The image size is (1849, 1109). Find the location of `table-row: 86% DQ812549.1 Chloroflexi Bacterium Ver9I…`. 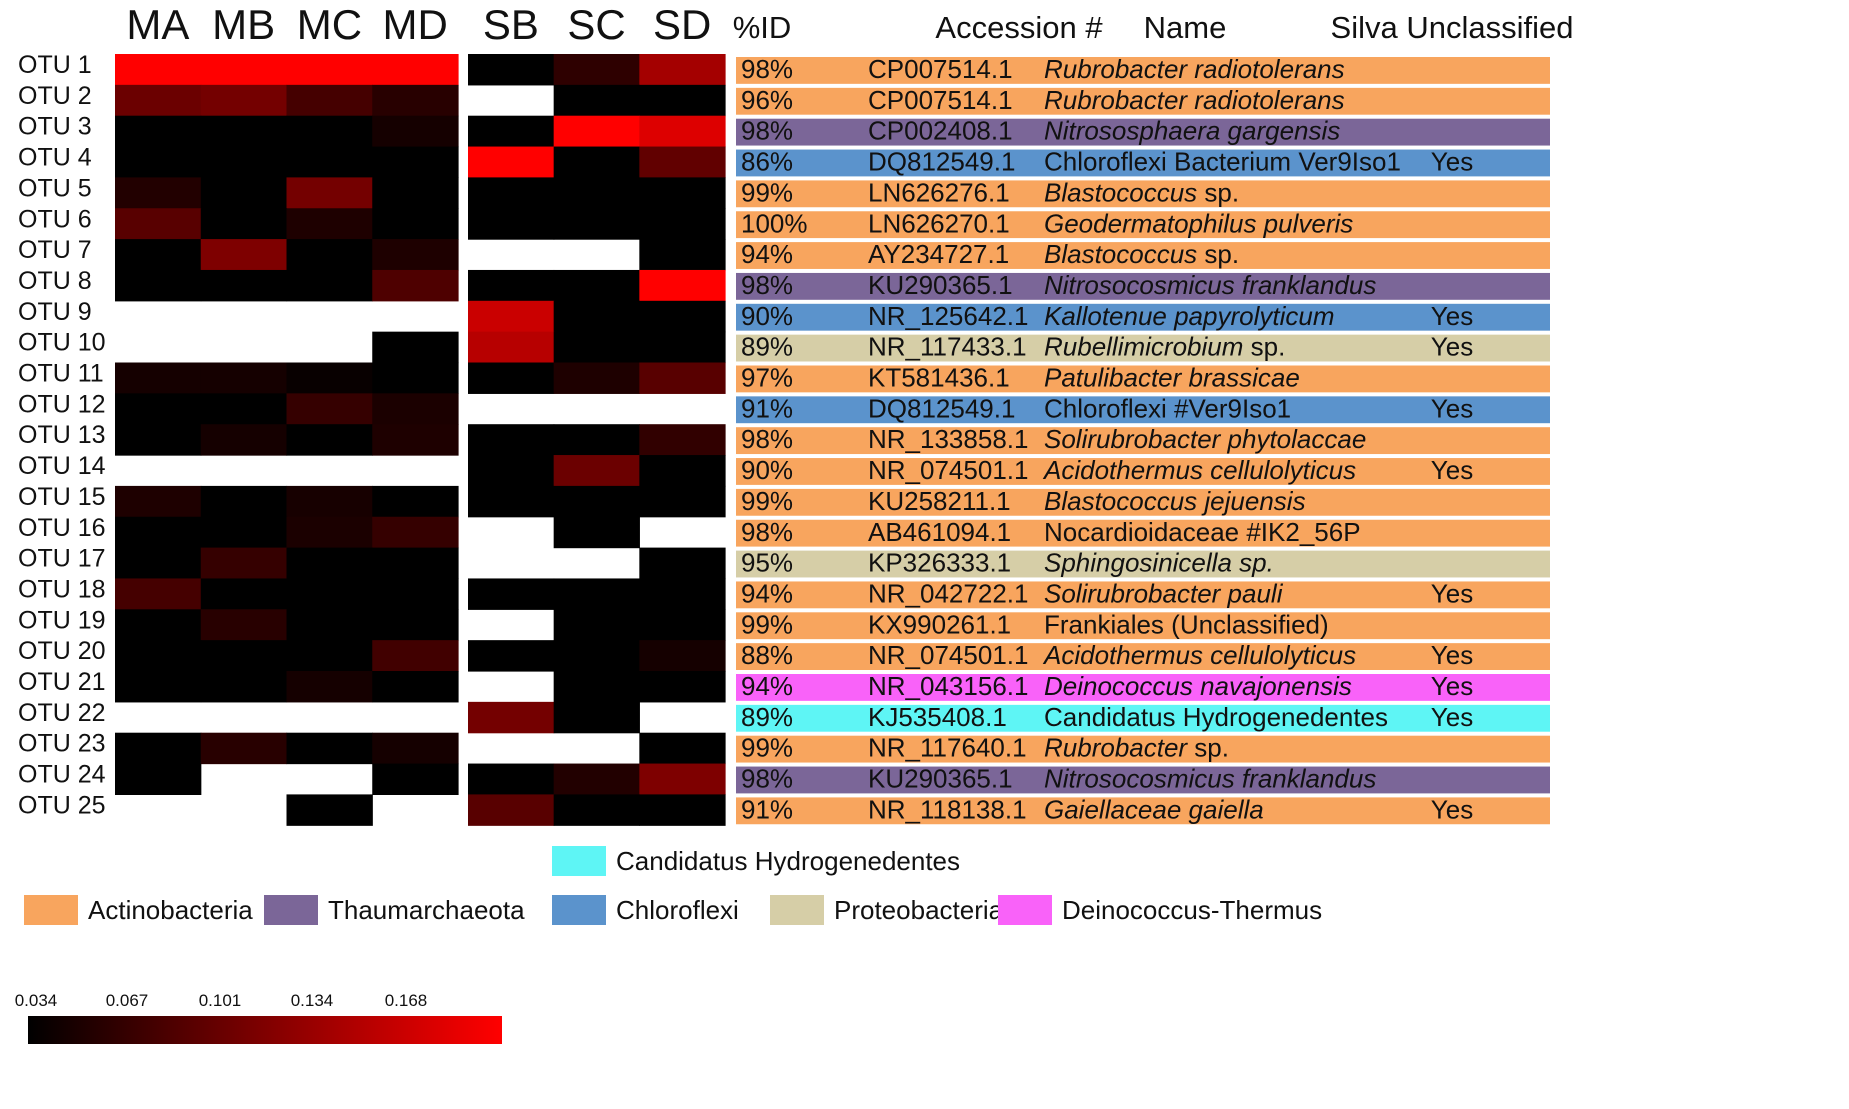

table-row: 86% DQ812549.1 Chloroflexi Bacterium Ver9I… is located at coordinates (1143, 162).